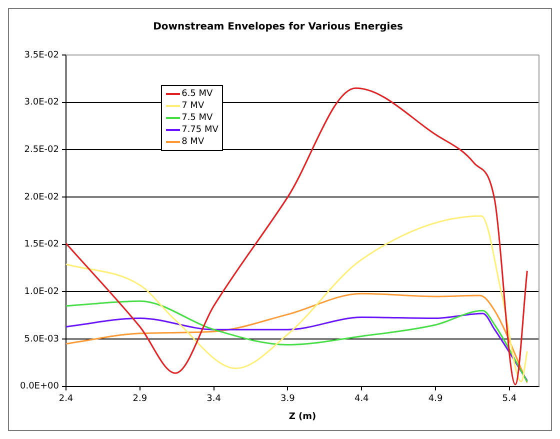  What do you see at coordinates (200, 130) in the screenshot?
I see `legend-label: 7.75 MV` at bounding box center [200, 130].